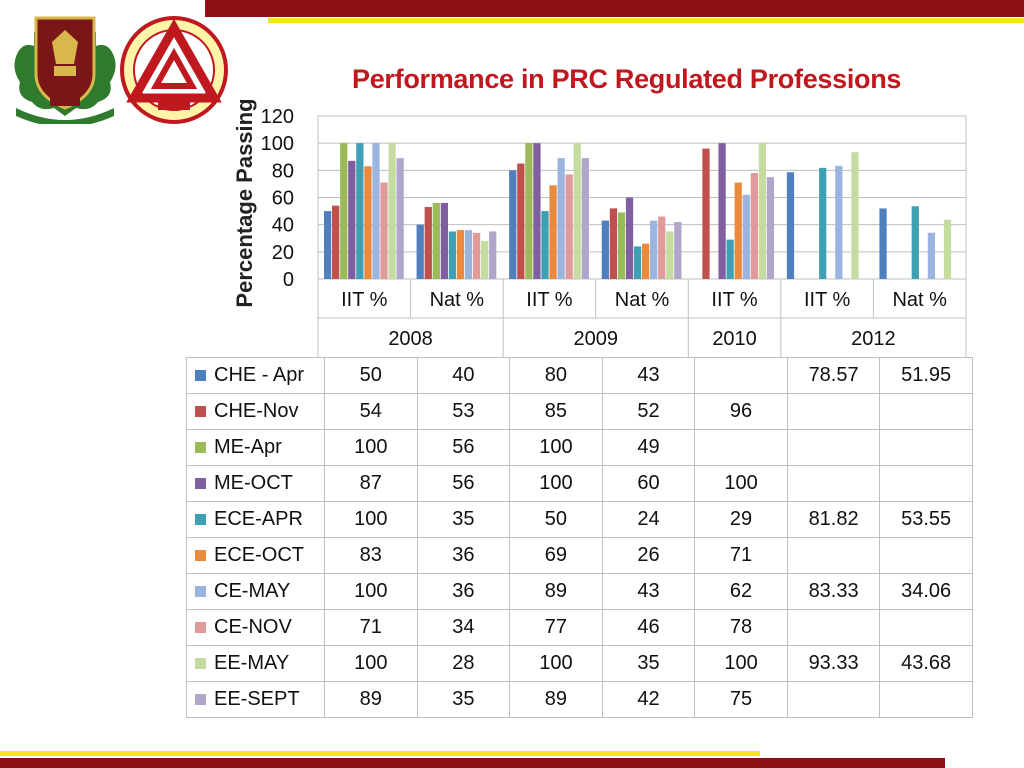 Image resolution: width=1024 pixels, height=768 pixels. I want to click on series-name: ECE-APR, so click(258, 519).